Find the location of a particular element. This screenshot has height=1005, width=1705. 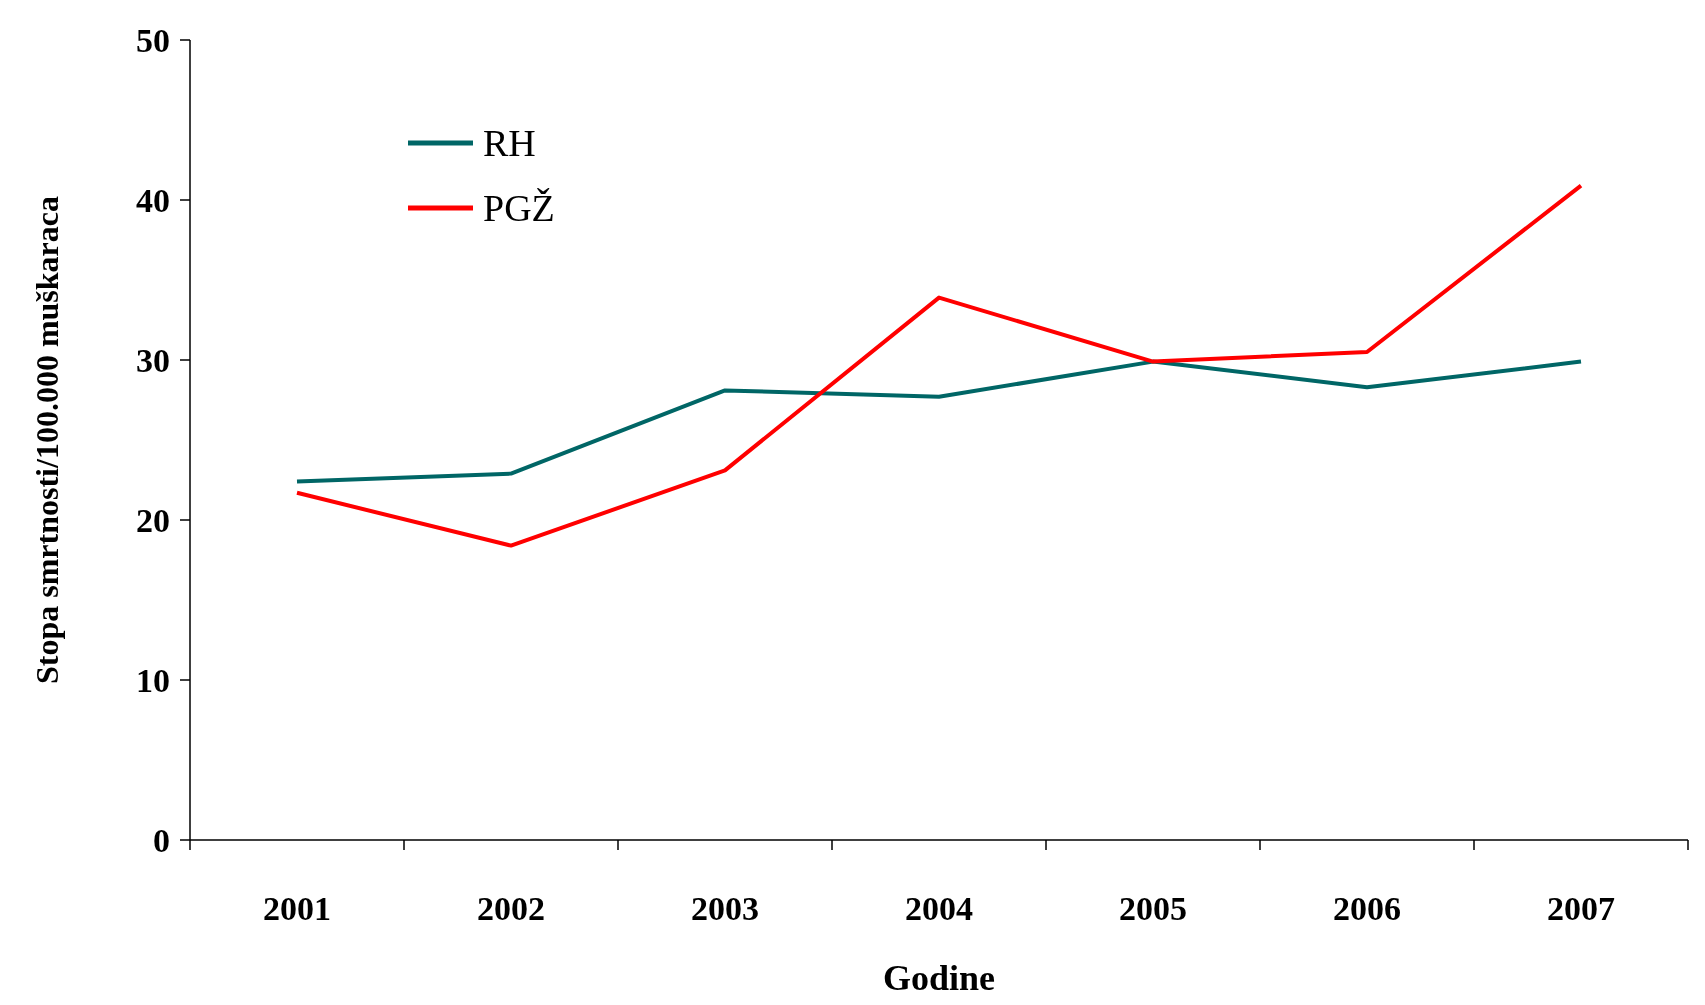

y-tick-label: 0 is located at coordinates (161, 840).